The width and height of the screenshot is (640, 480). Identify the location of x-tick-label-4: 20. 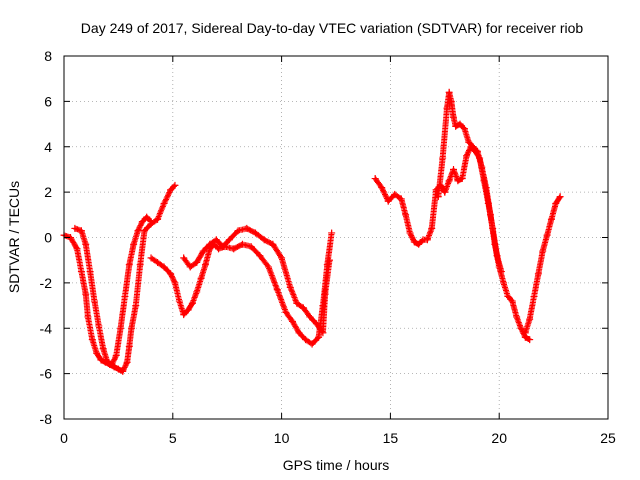
(499, 438).